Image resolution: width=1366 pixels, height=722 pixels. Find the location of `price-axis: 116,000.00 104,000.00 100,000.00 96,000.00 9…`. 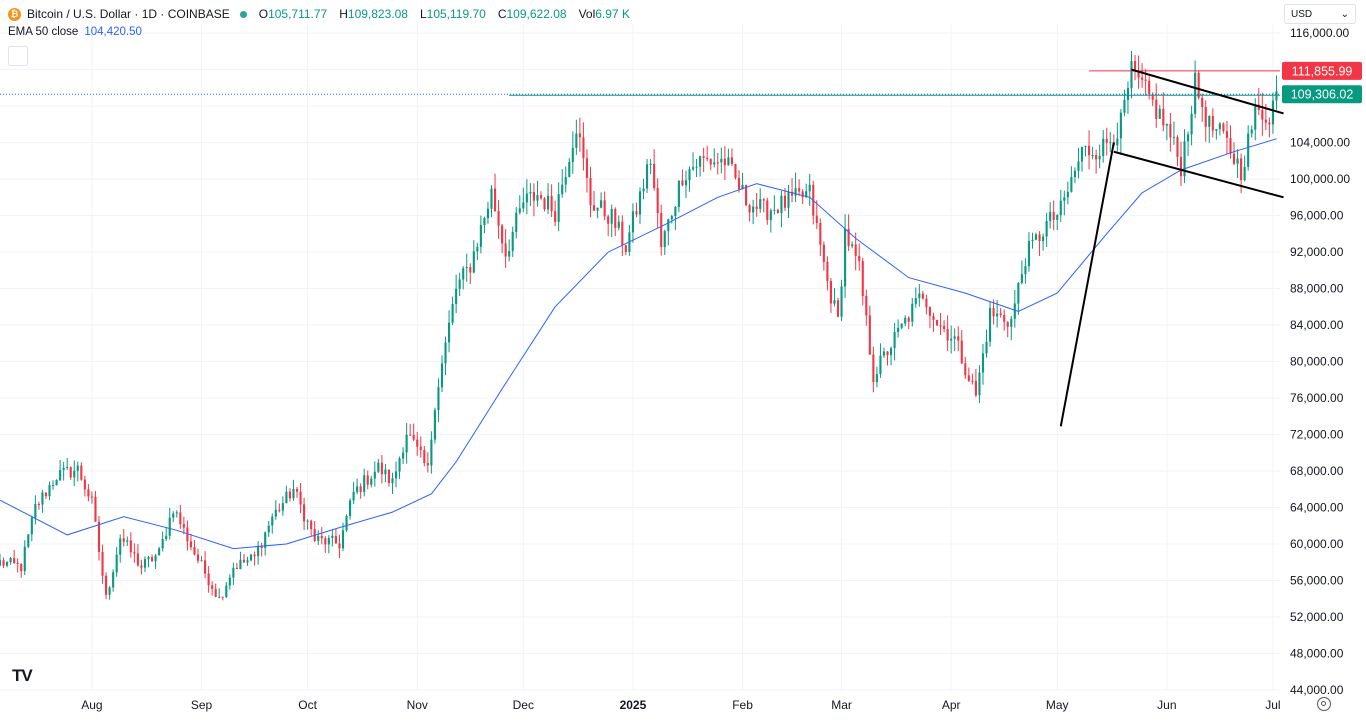

price-axis: 116,000.00 104,000.00 100,000.00 96,000.00 9… is located at coordinates (1320, 361).